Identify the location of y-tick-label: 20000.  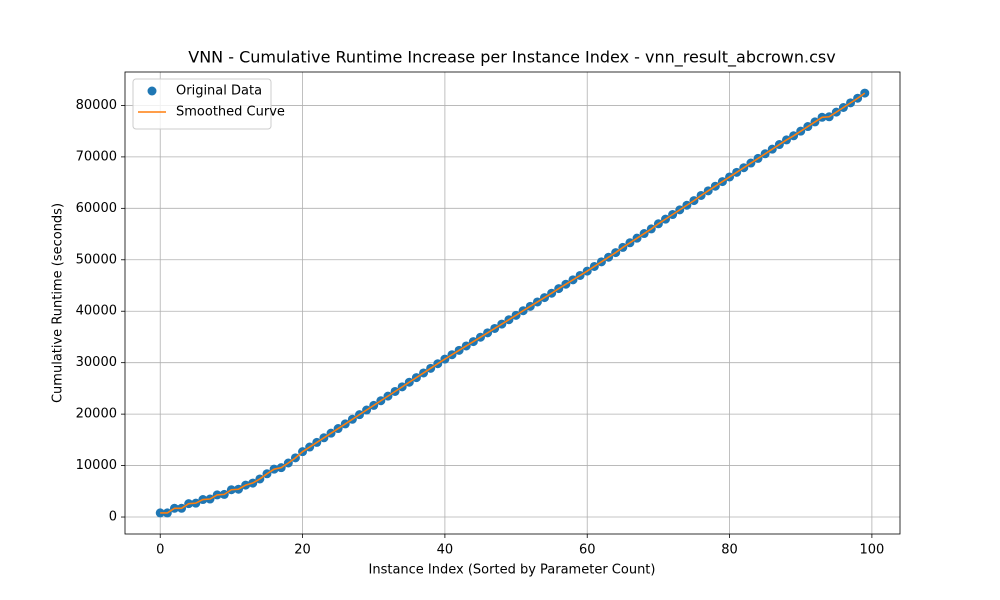
(96, 414).